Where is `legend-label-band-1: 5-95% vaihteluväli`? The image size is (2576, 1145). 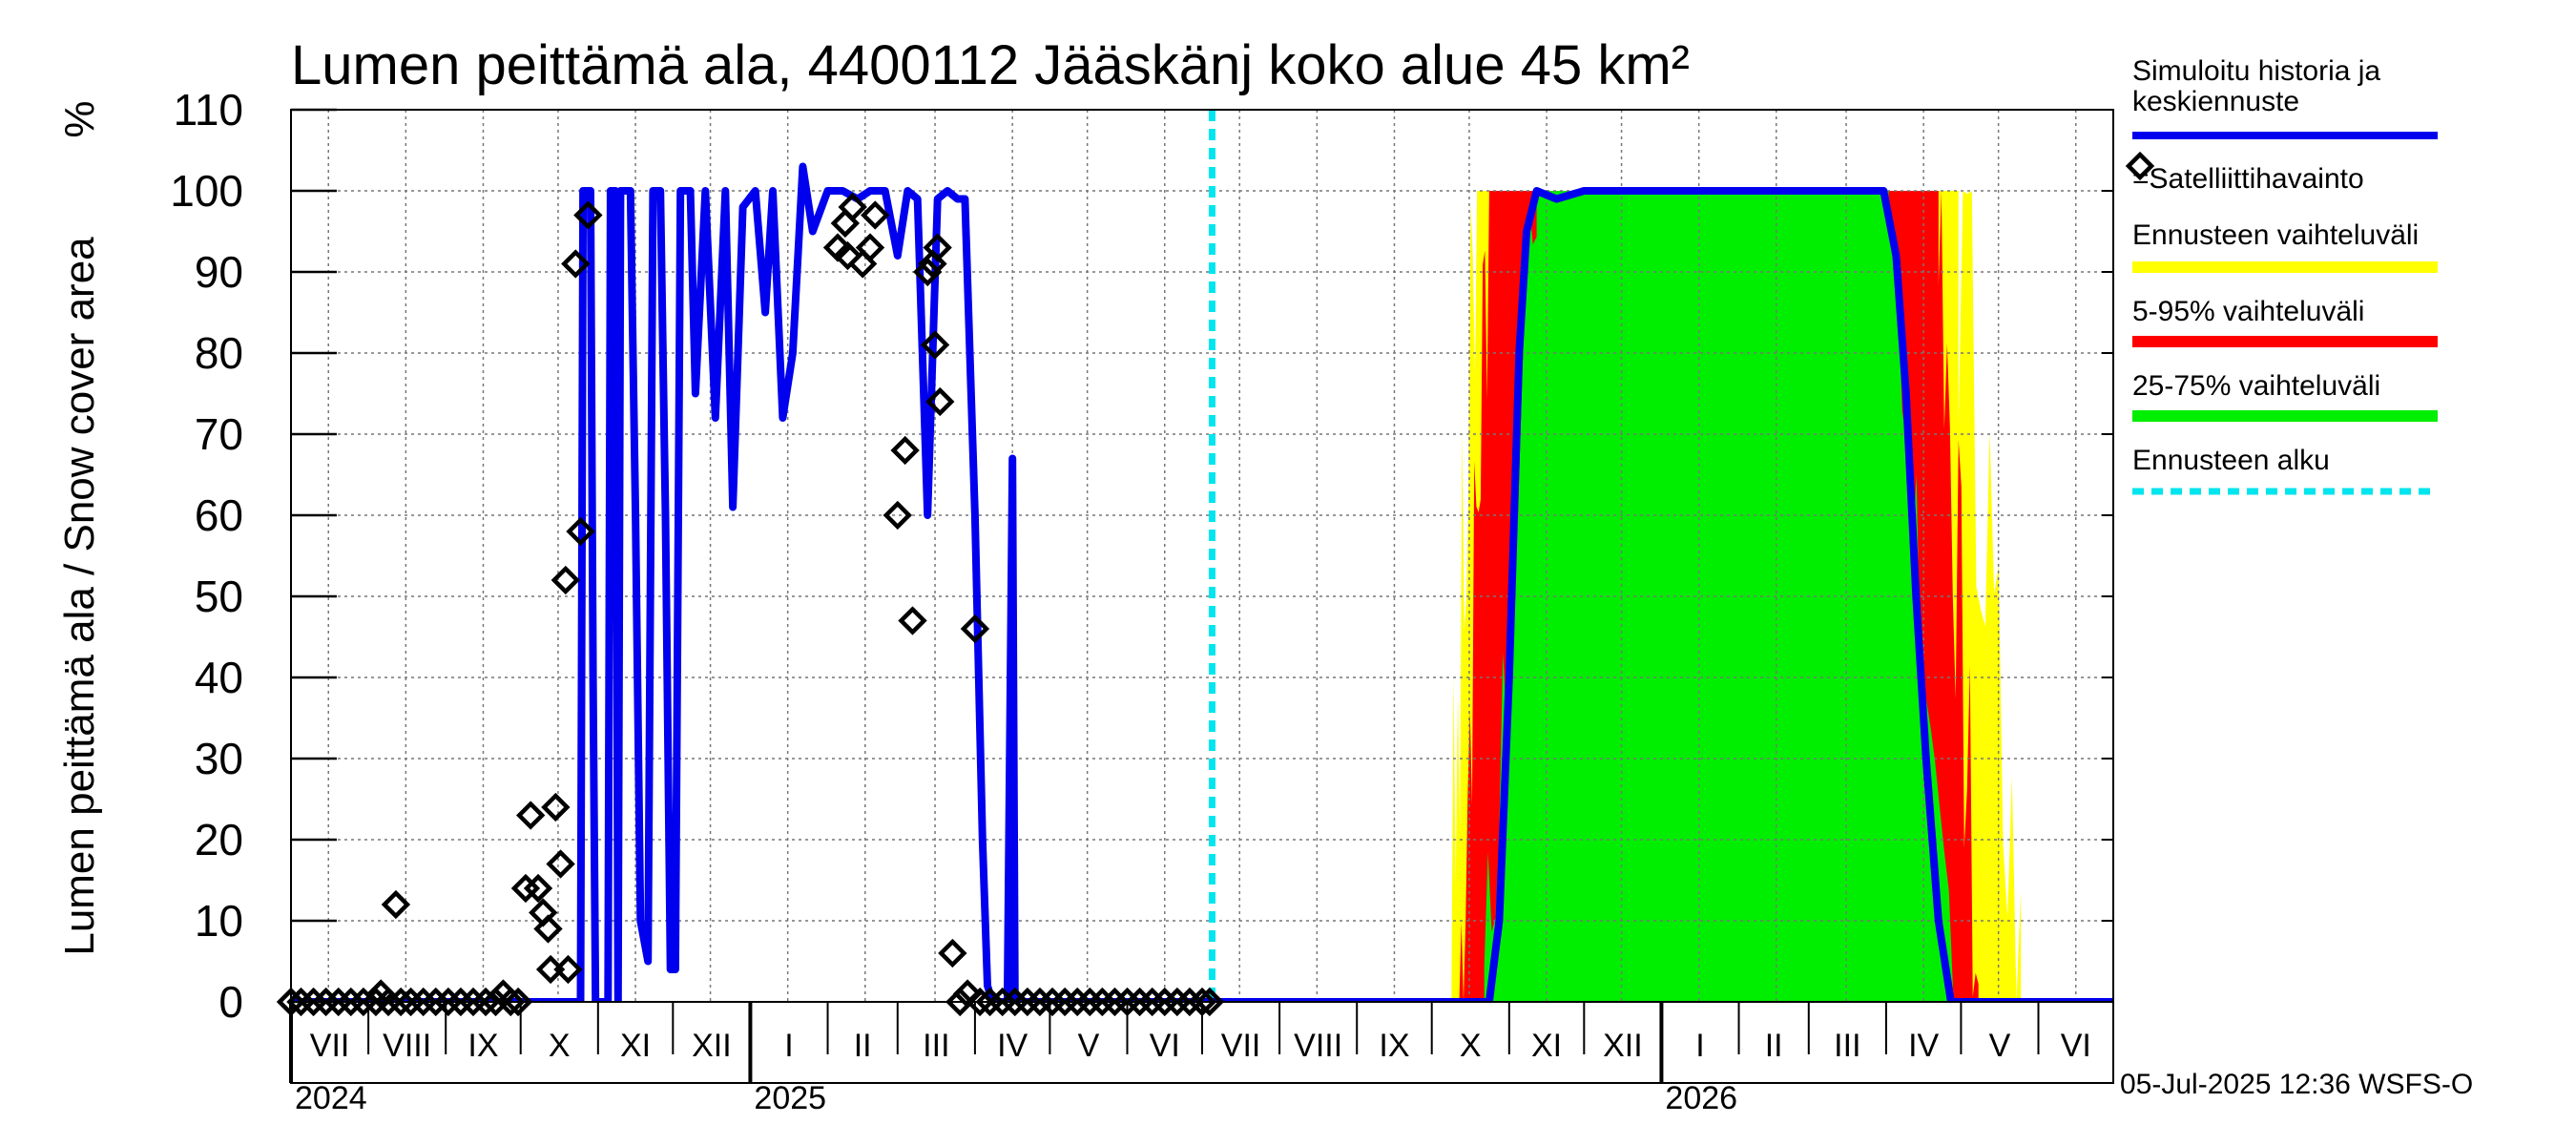
legend-label-band-1: 5-95% vaihteluväli is located at coordinates (2248, 311).